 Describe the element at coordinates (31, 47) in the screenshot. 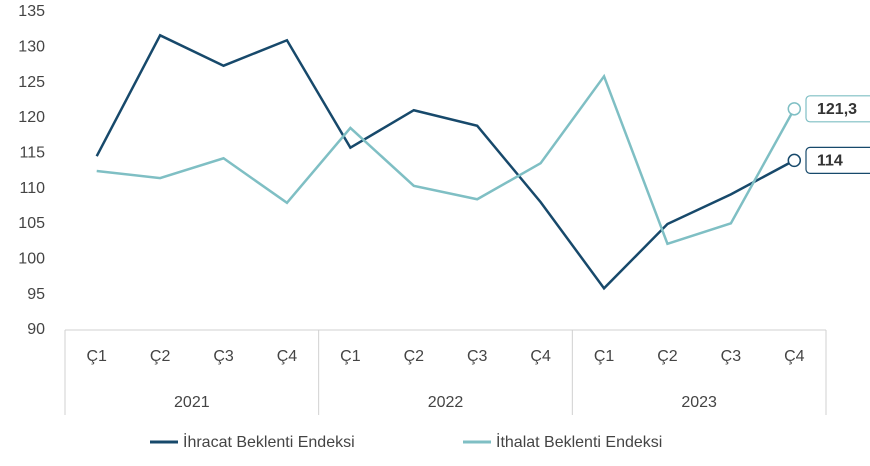

I see `y-tick-label: 130` at that location.